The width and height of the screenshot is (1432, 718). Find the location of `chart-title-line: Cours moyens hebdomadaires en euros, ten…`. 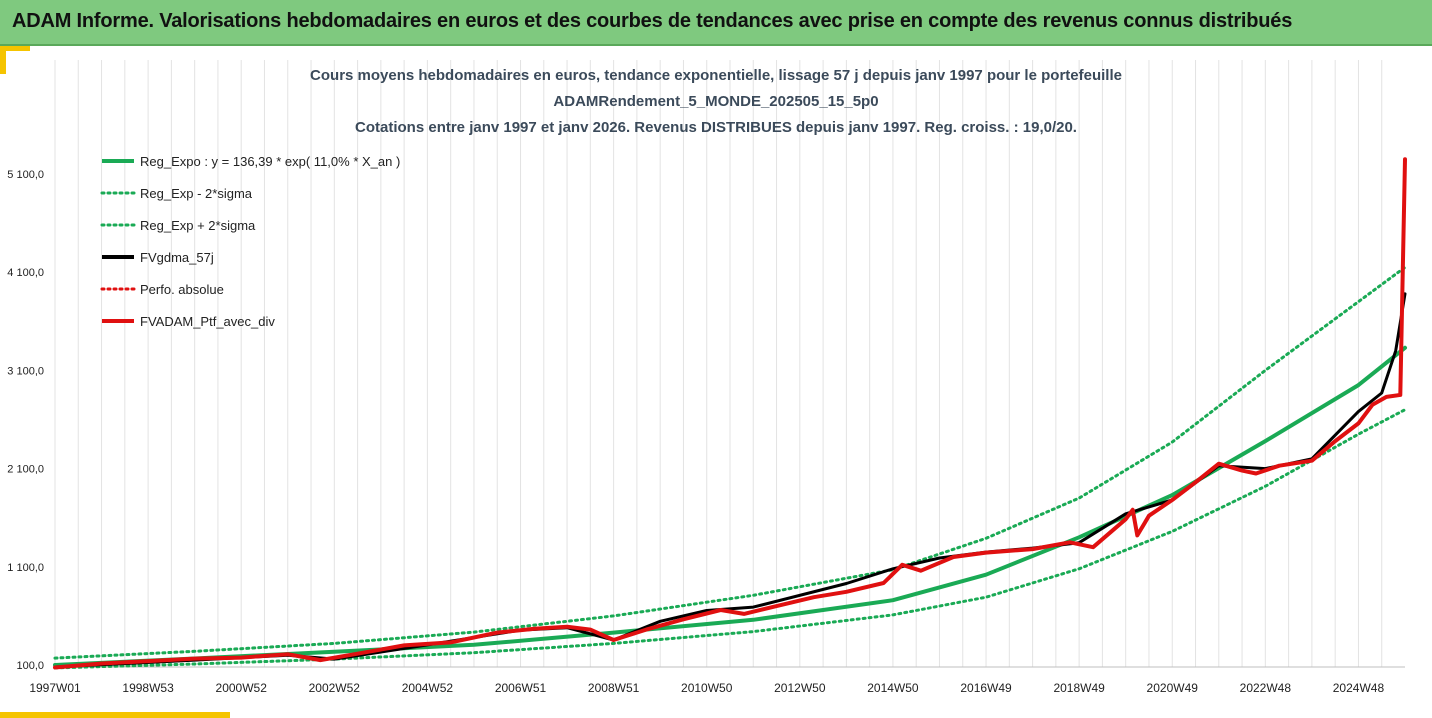

chart-title-line: Cours moyens hebdomadaires en euros, ten… is located at coordinates (716, 75).